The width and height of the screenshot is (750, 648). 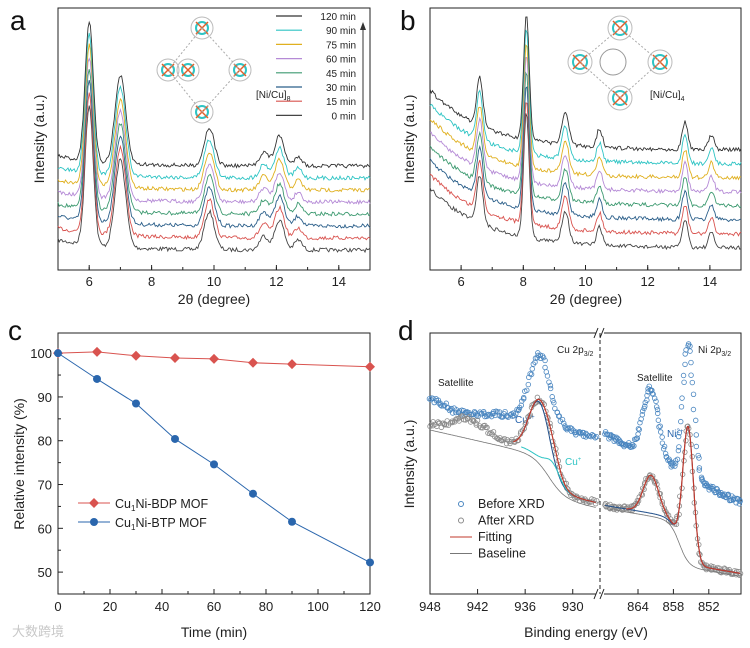 I want to click on c-line-bdp, so click(x=214, y=359).